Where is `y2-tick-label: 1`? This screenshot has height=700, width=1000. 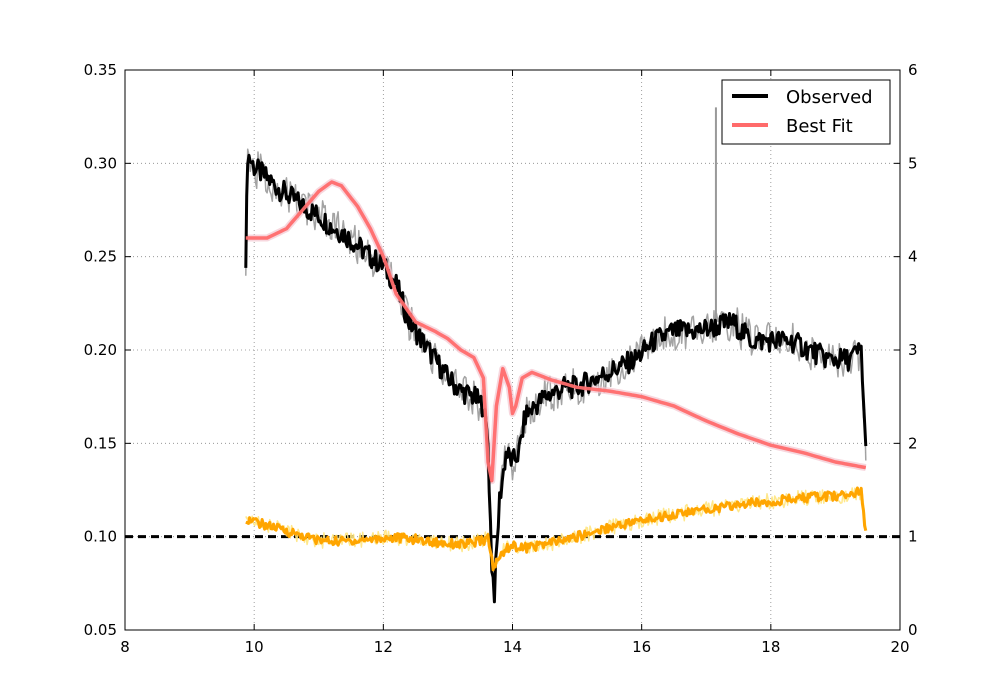
y2-tick-label: 1 is located at coordinates (913, 537).